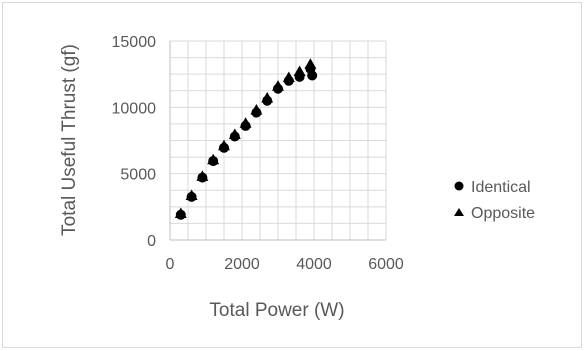  What do you see at coordinates (494, 200) in the screenshot?
I see `legend: Identical Opposite` at bounding box center [494, 200].